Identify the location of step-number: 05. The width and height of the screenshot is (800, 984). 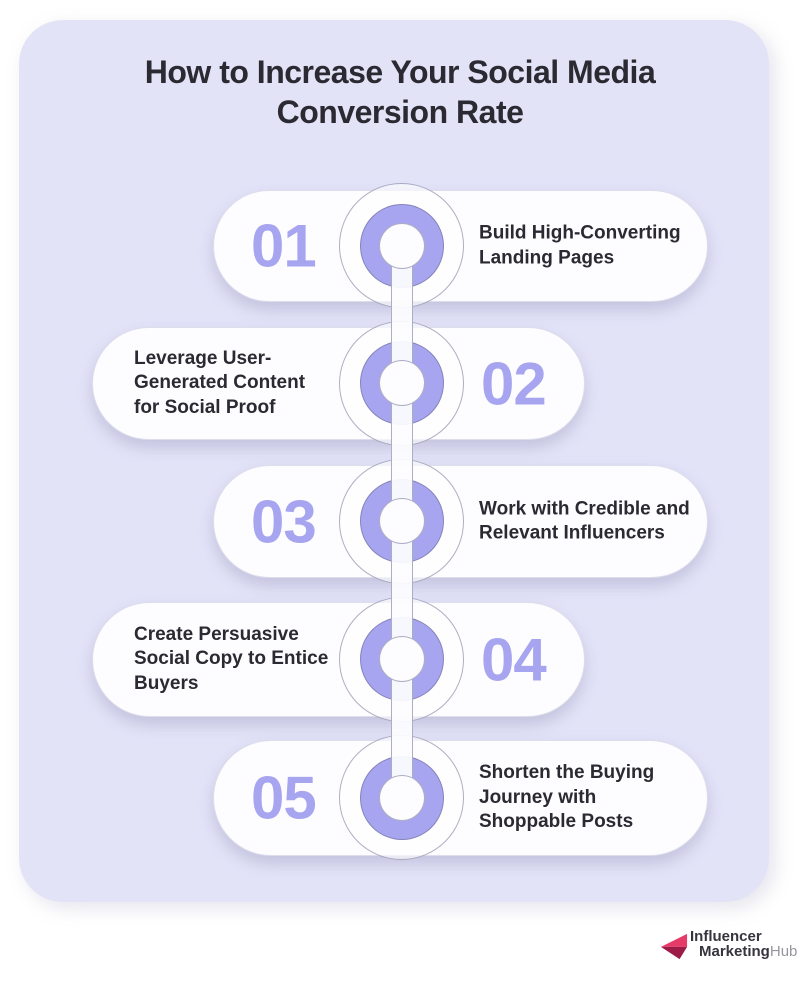
(284, 798).